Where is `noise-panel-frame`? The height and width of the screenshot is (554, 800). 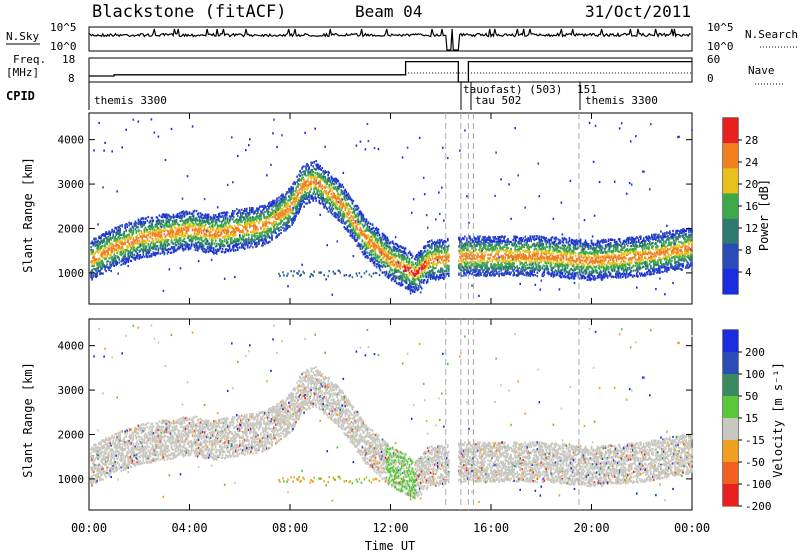 noise-panel-frame is located at coordinates (390, 39).